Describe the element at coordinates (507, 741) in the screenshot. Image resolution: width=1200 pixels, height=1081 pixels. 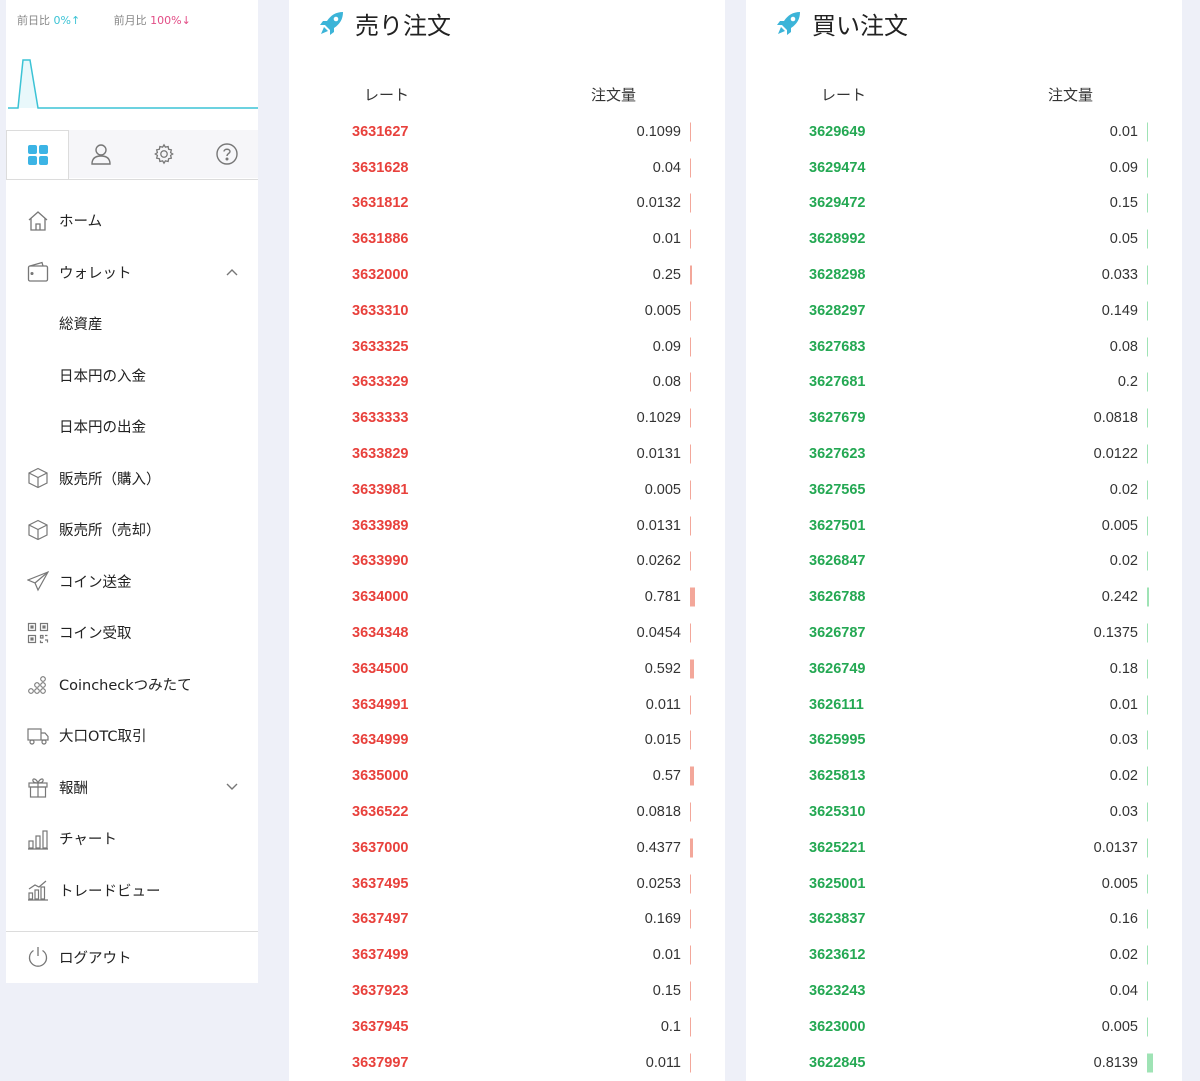
I see `order-row: 3634999 0.015` at that location.